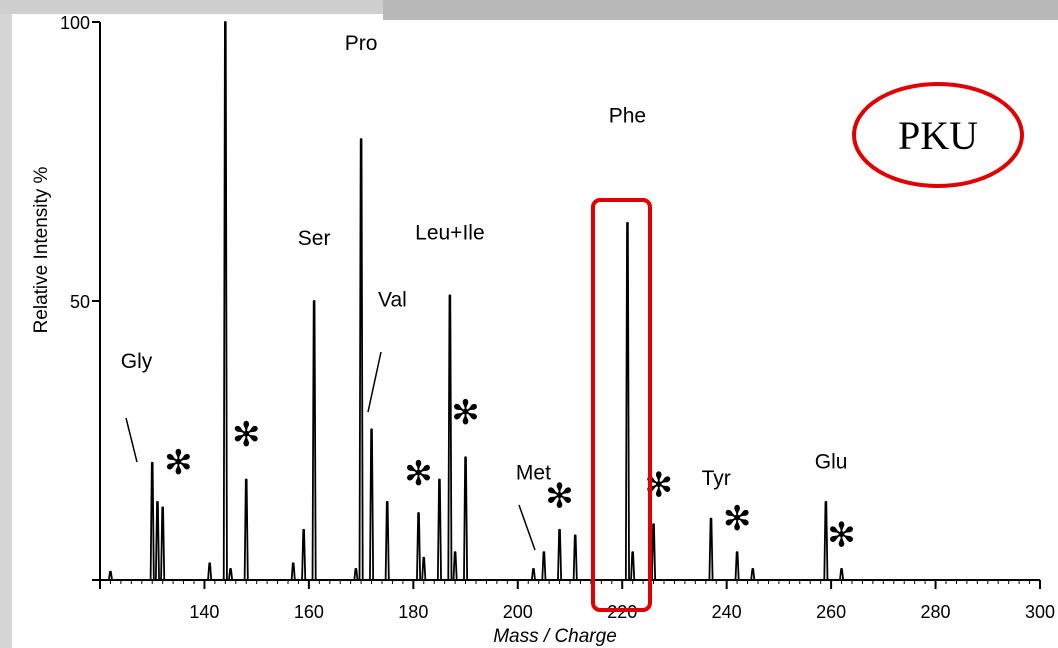 Image resolution: width=1058 pixels, height=648 pixels. Describe the element at coordinates (449, 233) in the screenshot. I see `peak-label: Leu+Ile` at that location.